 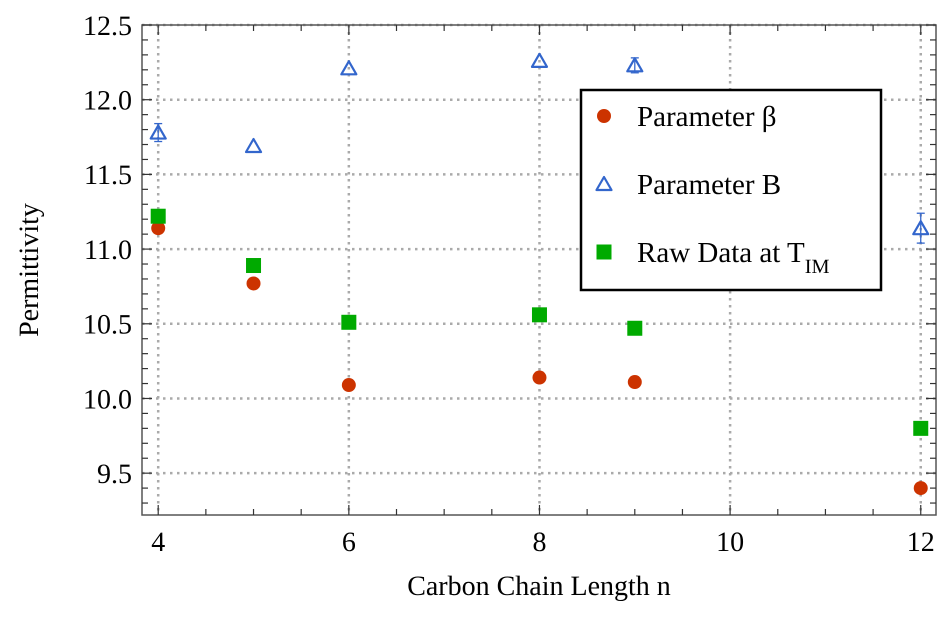 What do you see at coordinates (108, 176) in the screenshot?
I see `y-tick-label: 11.5` at bounding box center [108, 176].